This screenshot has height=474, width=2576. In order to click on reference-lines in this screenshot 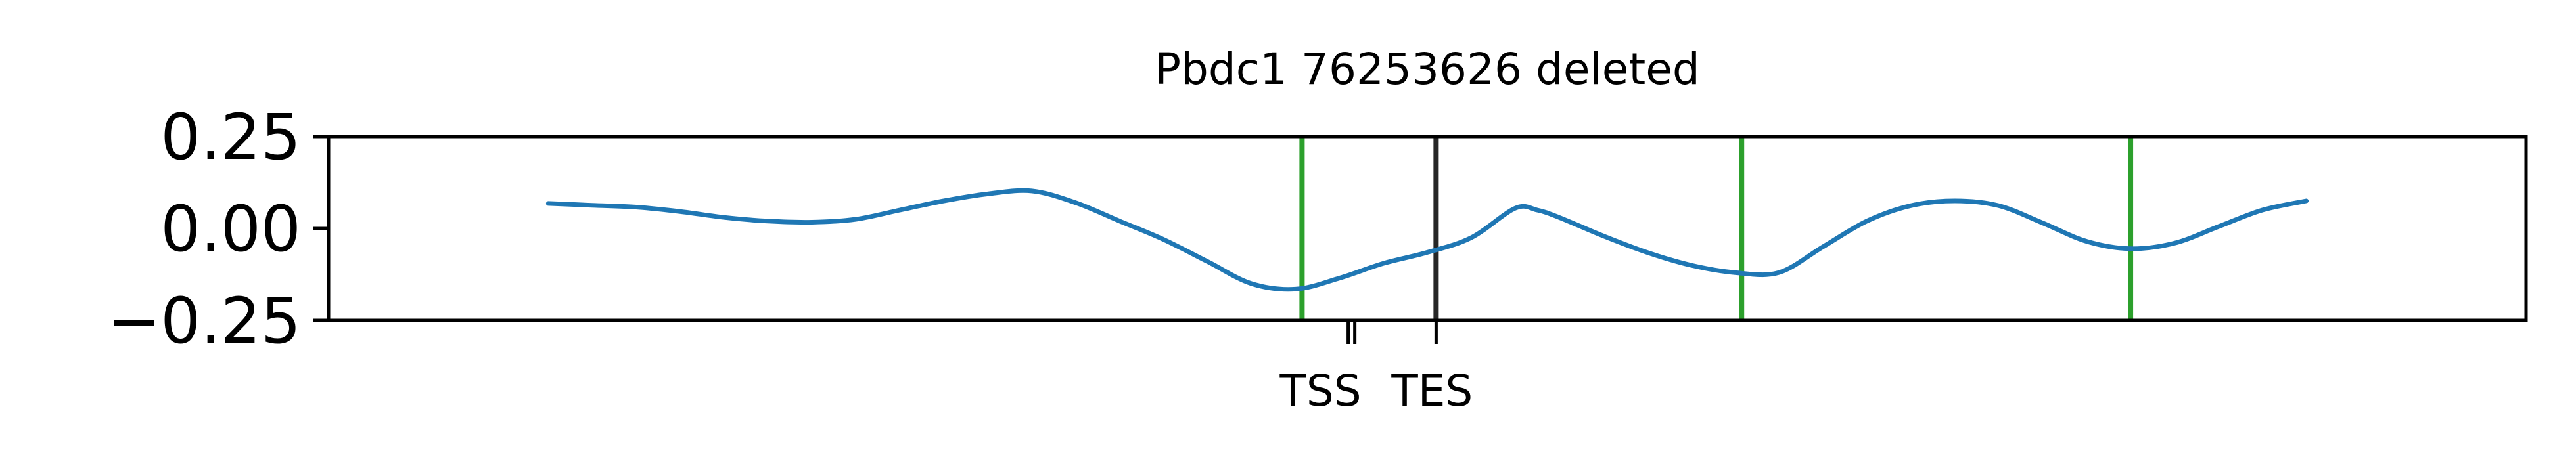, I will do `click(1716, 228)`.